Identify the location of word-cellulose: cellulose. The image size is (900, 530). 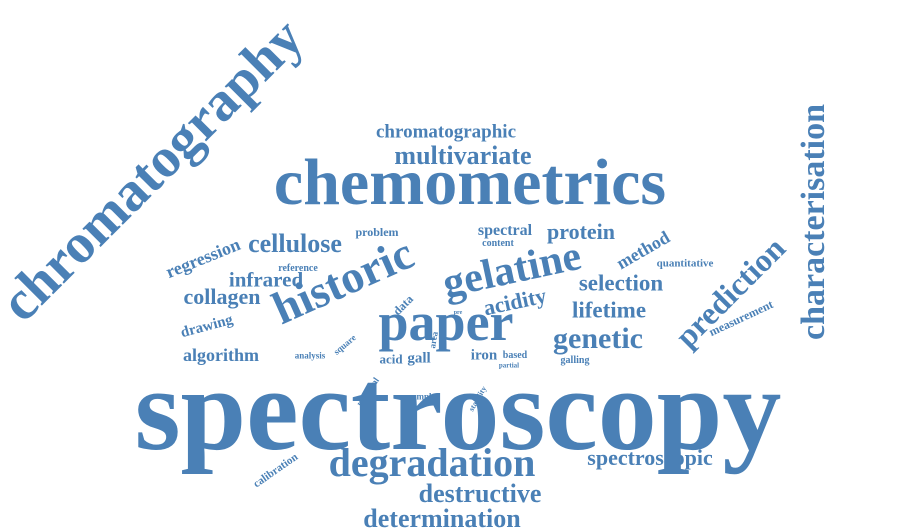
(295, 243).